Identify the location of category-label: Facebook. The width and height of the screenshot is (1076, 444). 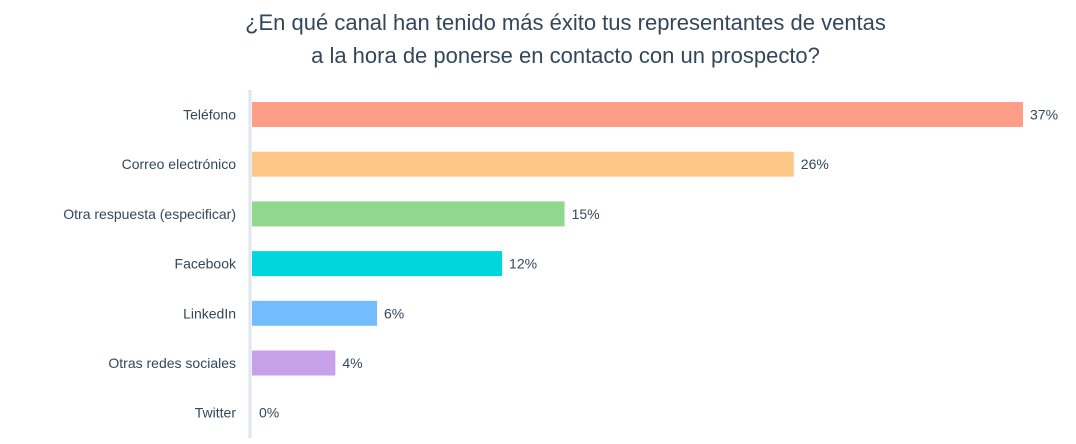
(206, 264).